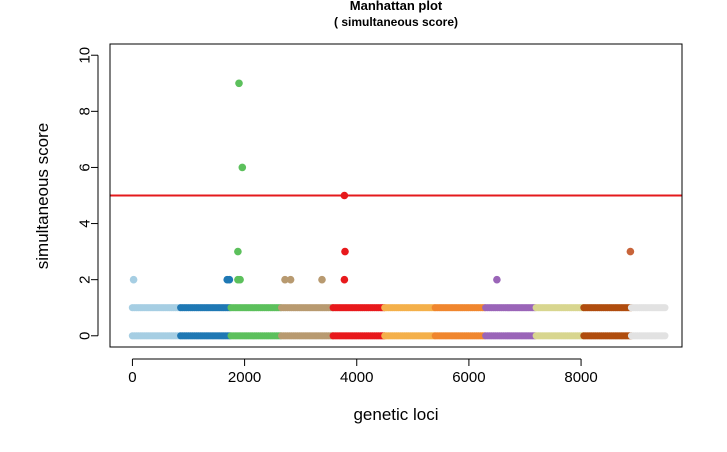 The width and height of the screenshot is (727, 452). Describe the element at coordinates (356, 377) in the screenshot. I see `x-tick-label: 4000` at that location.